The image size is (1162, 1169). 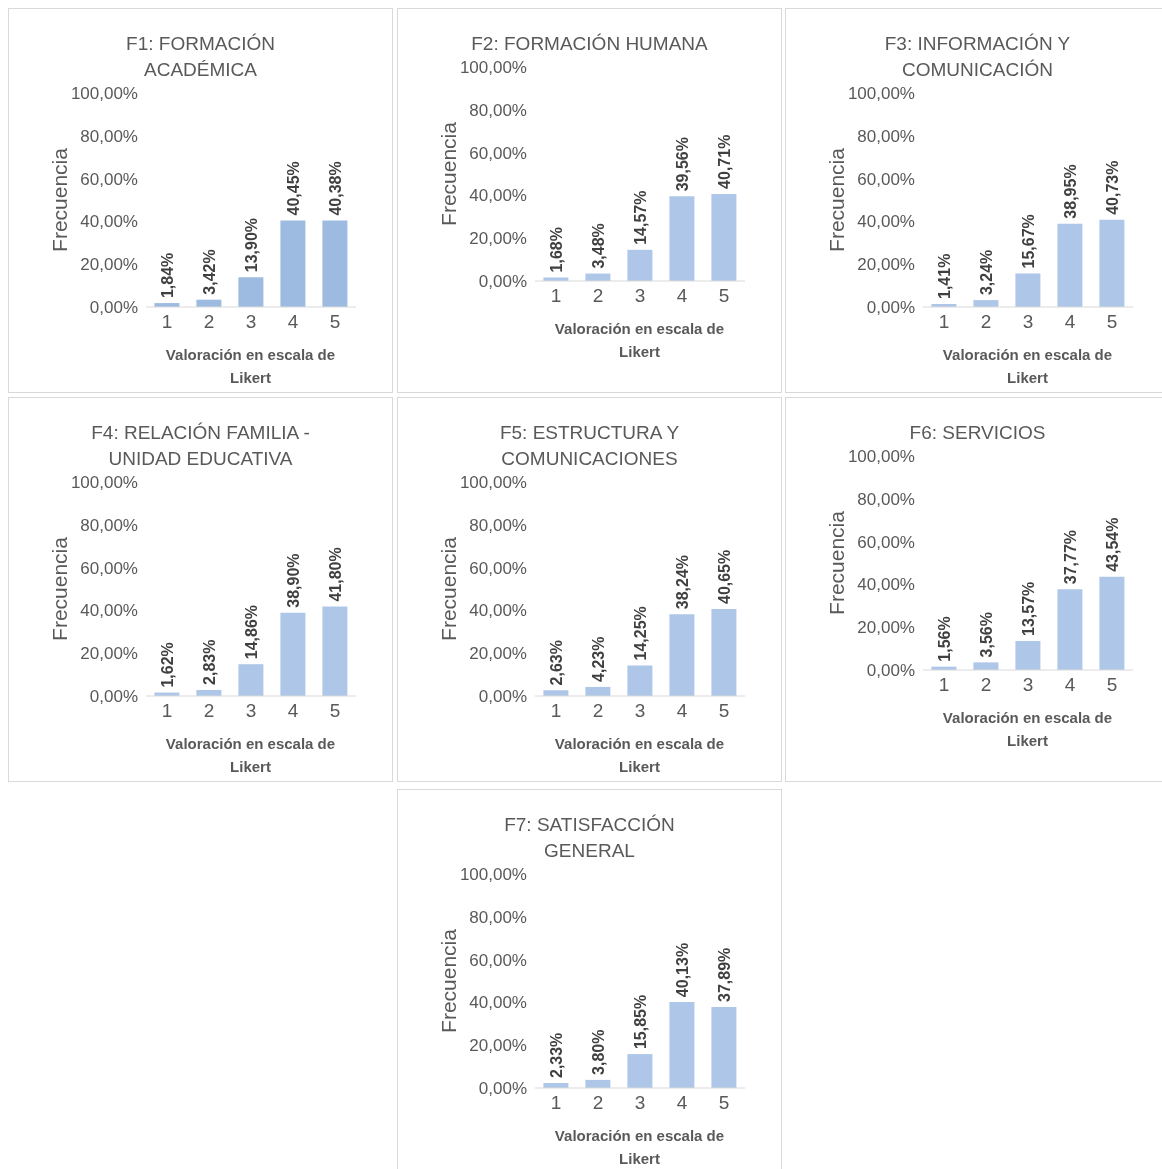 What do you see at coordinates (1112, 544) in the screenshot?
I see `data-label: 43,54%` at bounding box center [1112, 544].